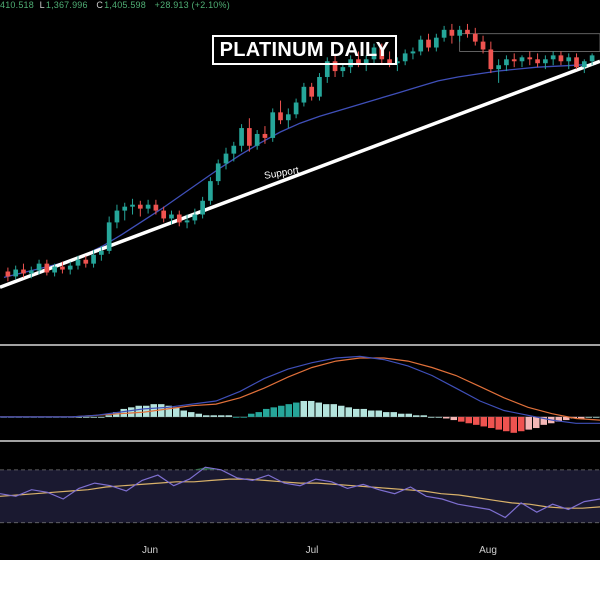 The width and height of the screenshot is (600, 600). Describe the element at coordinates (17, 5) in the screenshot. I see `open-value: 410.518` at that location.